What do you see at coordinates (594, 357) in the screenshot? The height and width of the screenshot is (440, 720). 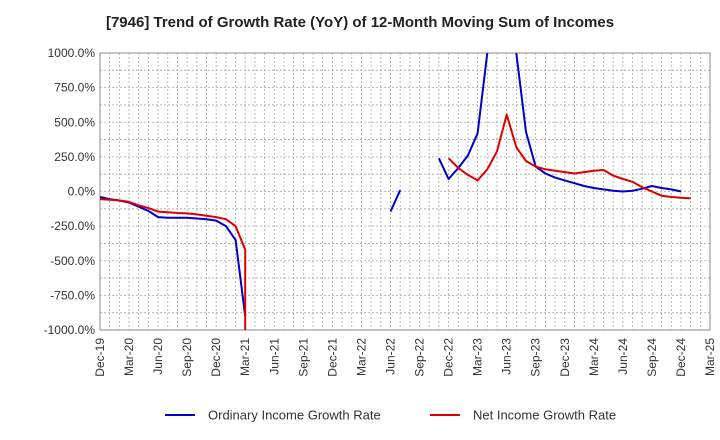 I see `x-tick-label: Mar-24` at bounding box center [594, 357].